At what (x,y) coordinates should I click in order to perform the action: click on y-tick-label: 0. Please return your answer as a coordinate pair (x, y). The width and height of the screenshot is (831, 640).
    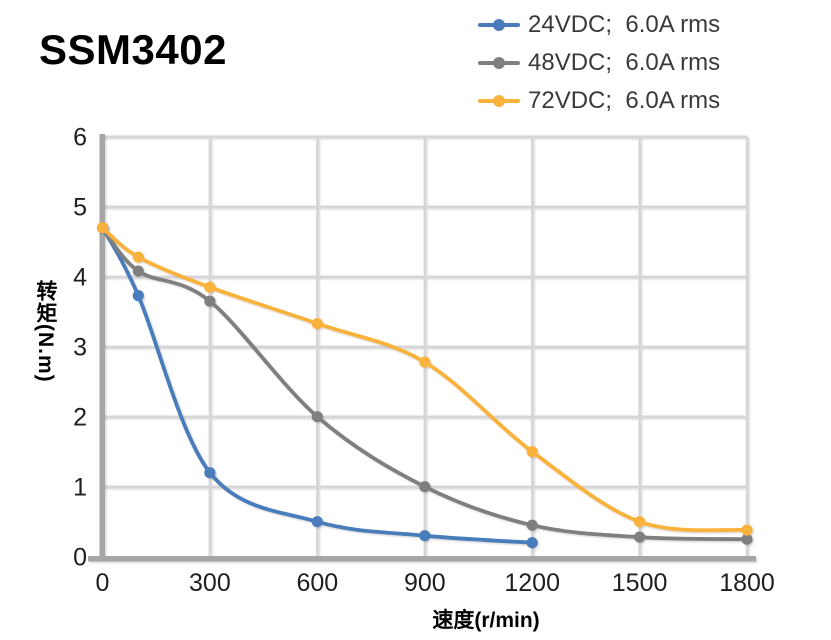
    Looking at the image, I should click on (80, 558).